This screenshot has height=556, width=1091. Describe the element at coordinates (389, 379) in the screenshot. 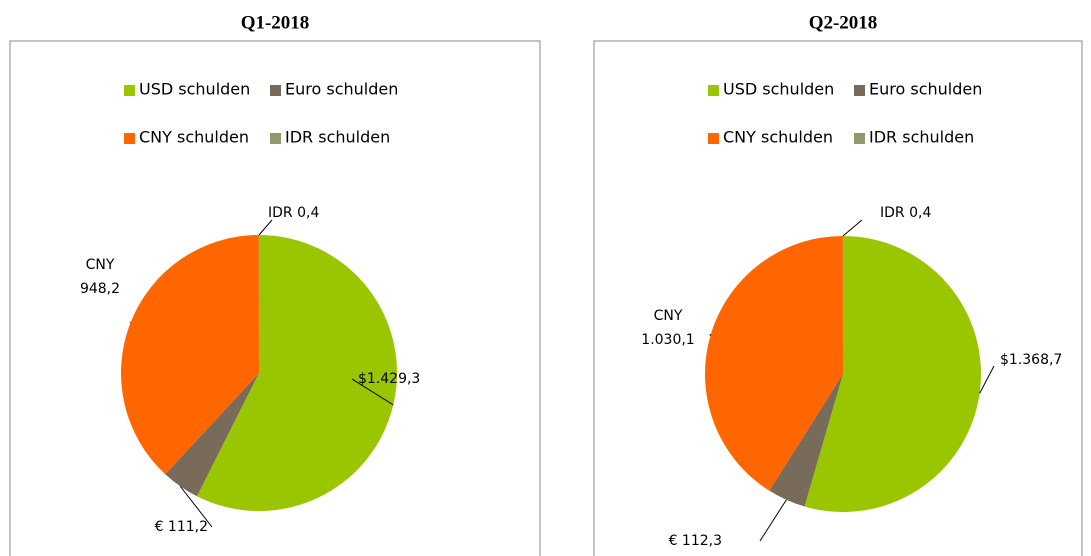

I see `value-label: $1.429,3` at that location.